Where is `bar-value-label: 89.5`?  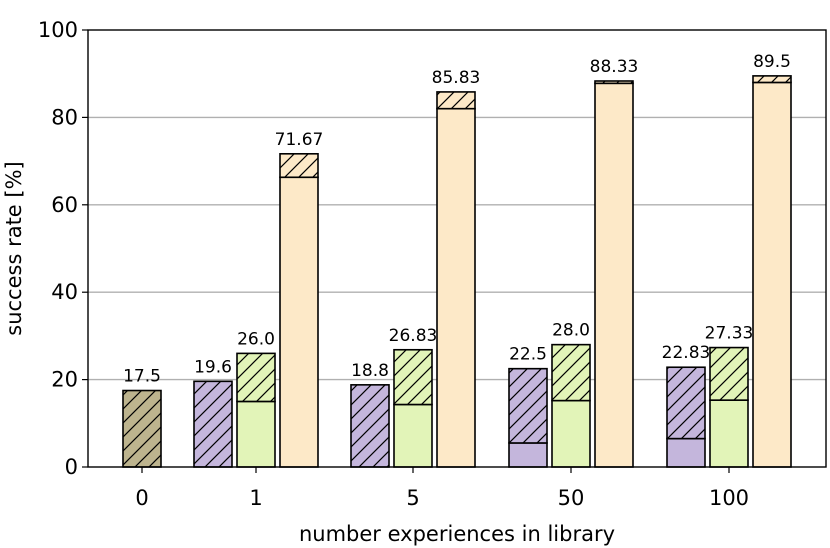
bar-value-label: 89.5 is located at coordinates (772, 62).